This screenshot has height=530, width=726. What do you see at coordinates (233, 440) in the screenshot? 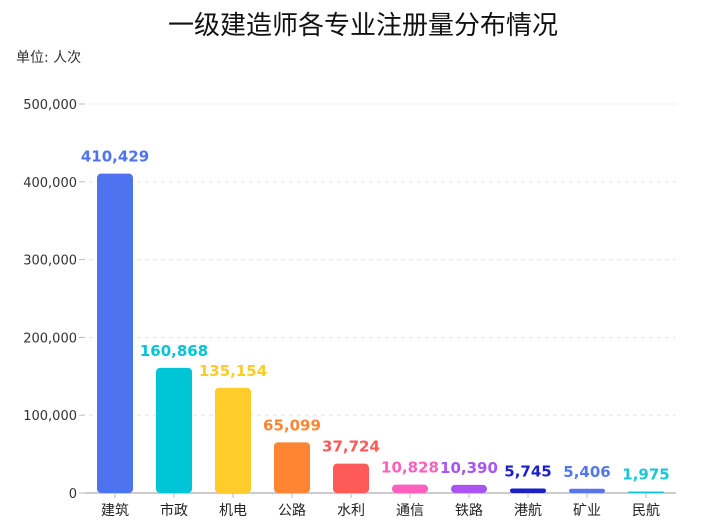
I see `bar-机电` at bounding box center [233, 440].